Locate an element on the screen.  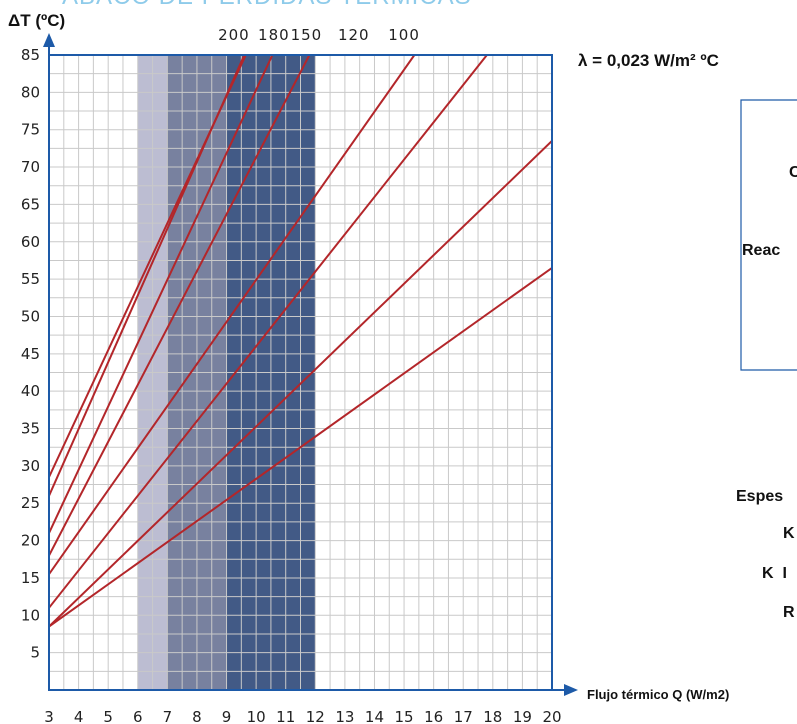
side-label-4: K is located at coordinates (789, 533).